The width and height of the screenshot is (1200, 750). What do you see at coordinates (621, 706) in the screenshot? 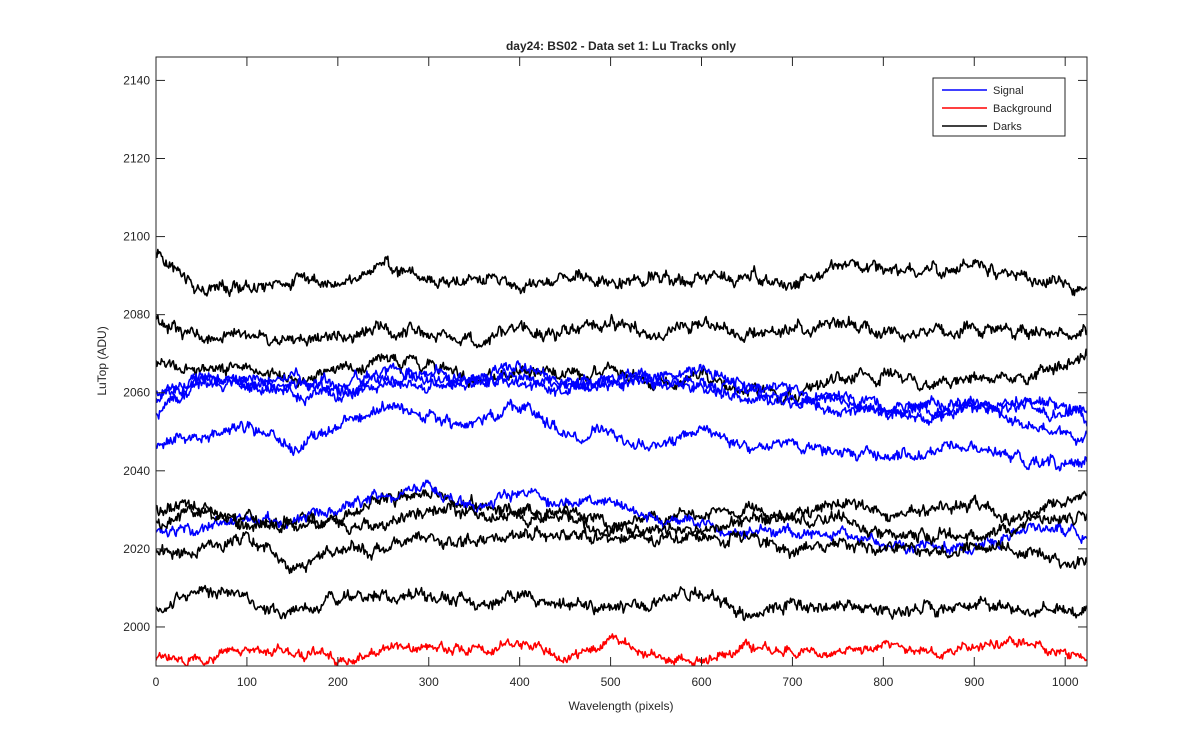
I see `x-axis-label: Wavelength (pixels)` at bounding box center [621, 706].